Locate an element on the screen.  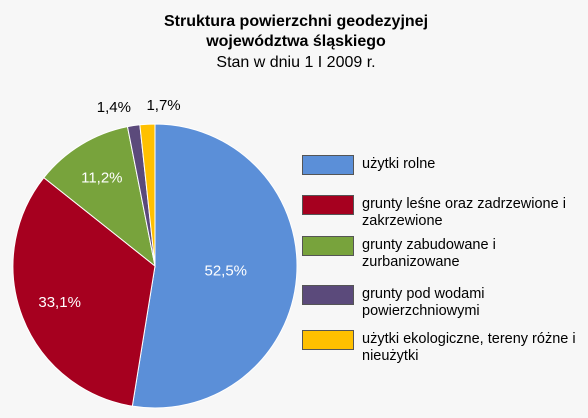
chart-title: województwa śląskiego is located at coordinates (295, 41).